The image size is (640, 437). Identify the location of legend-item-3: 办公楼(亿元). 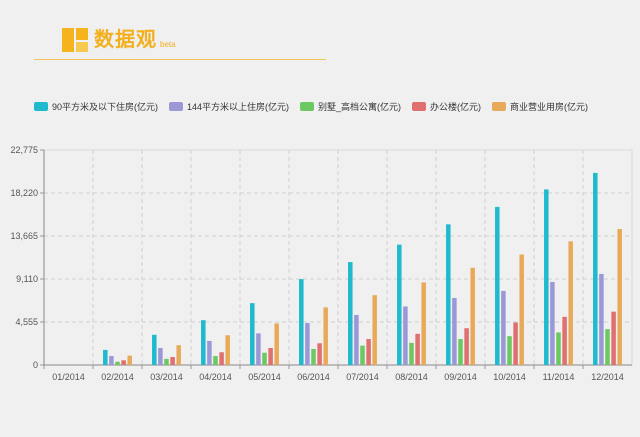
(446, 106).